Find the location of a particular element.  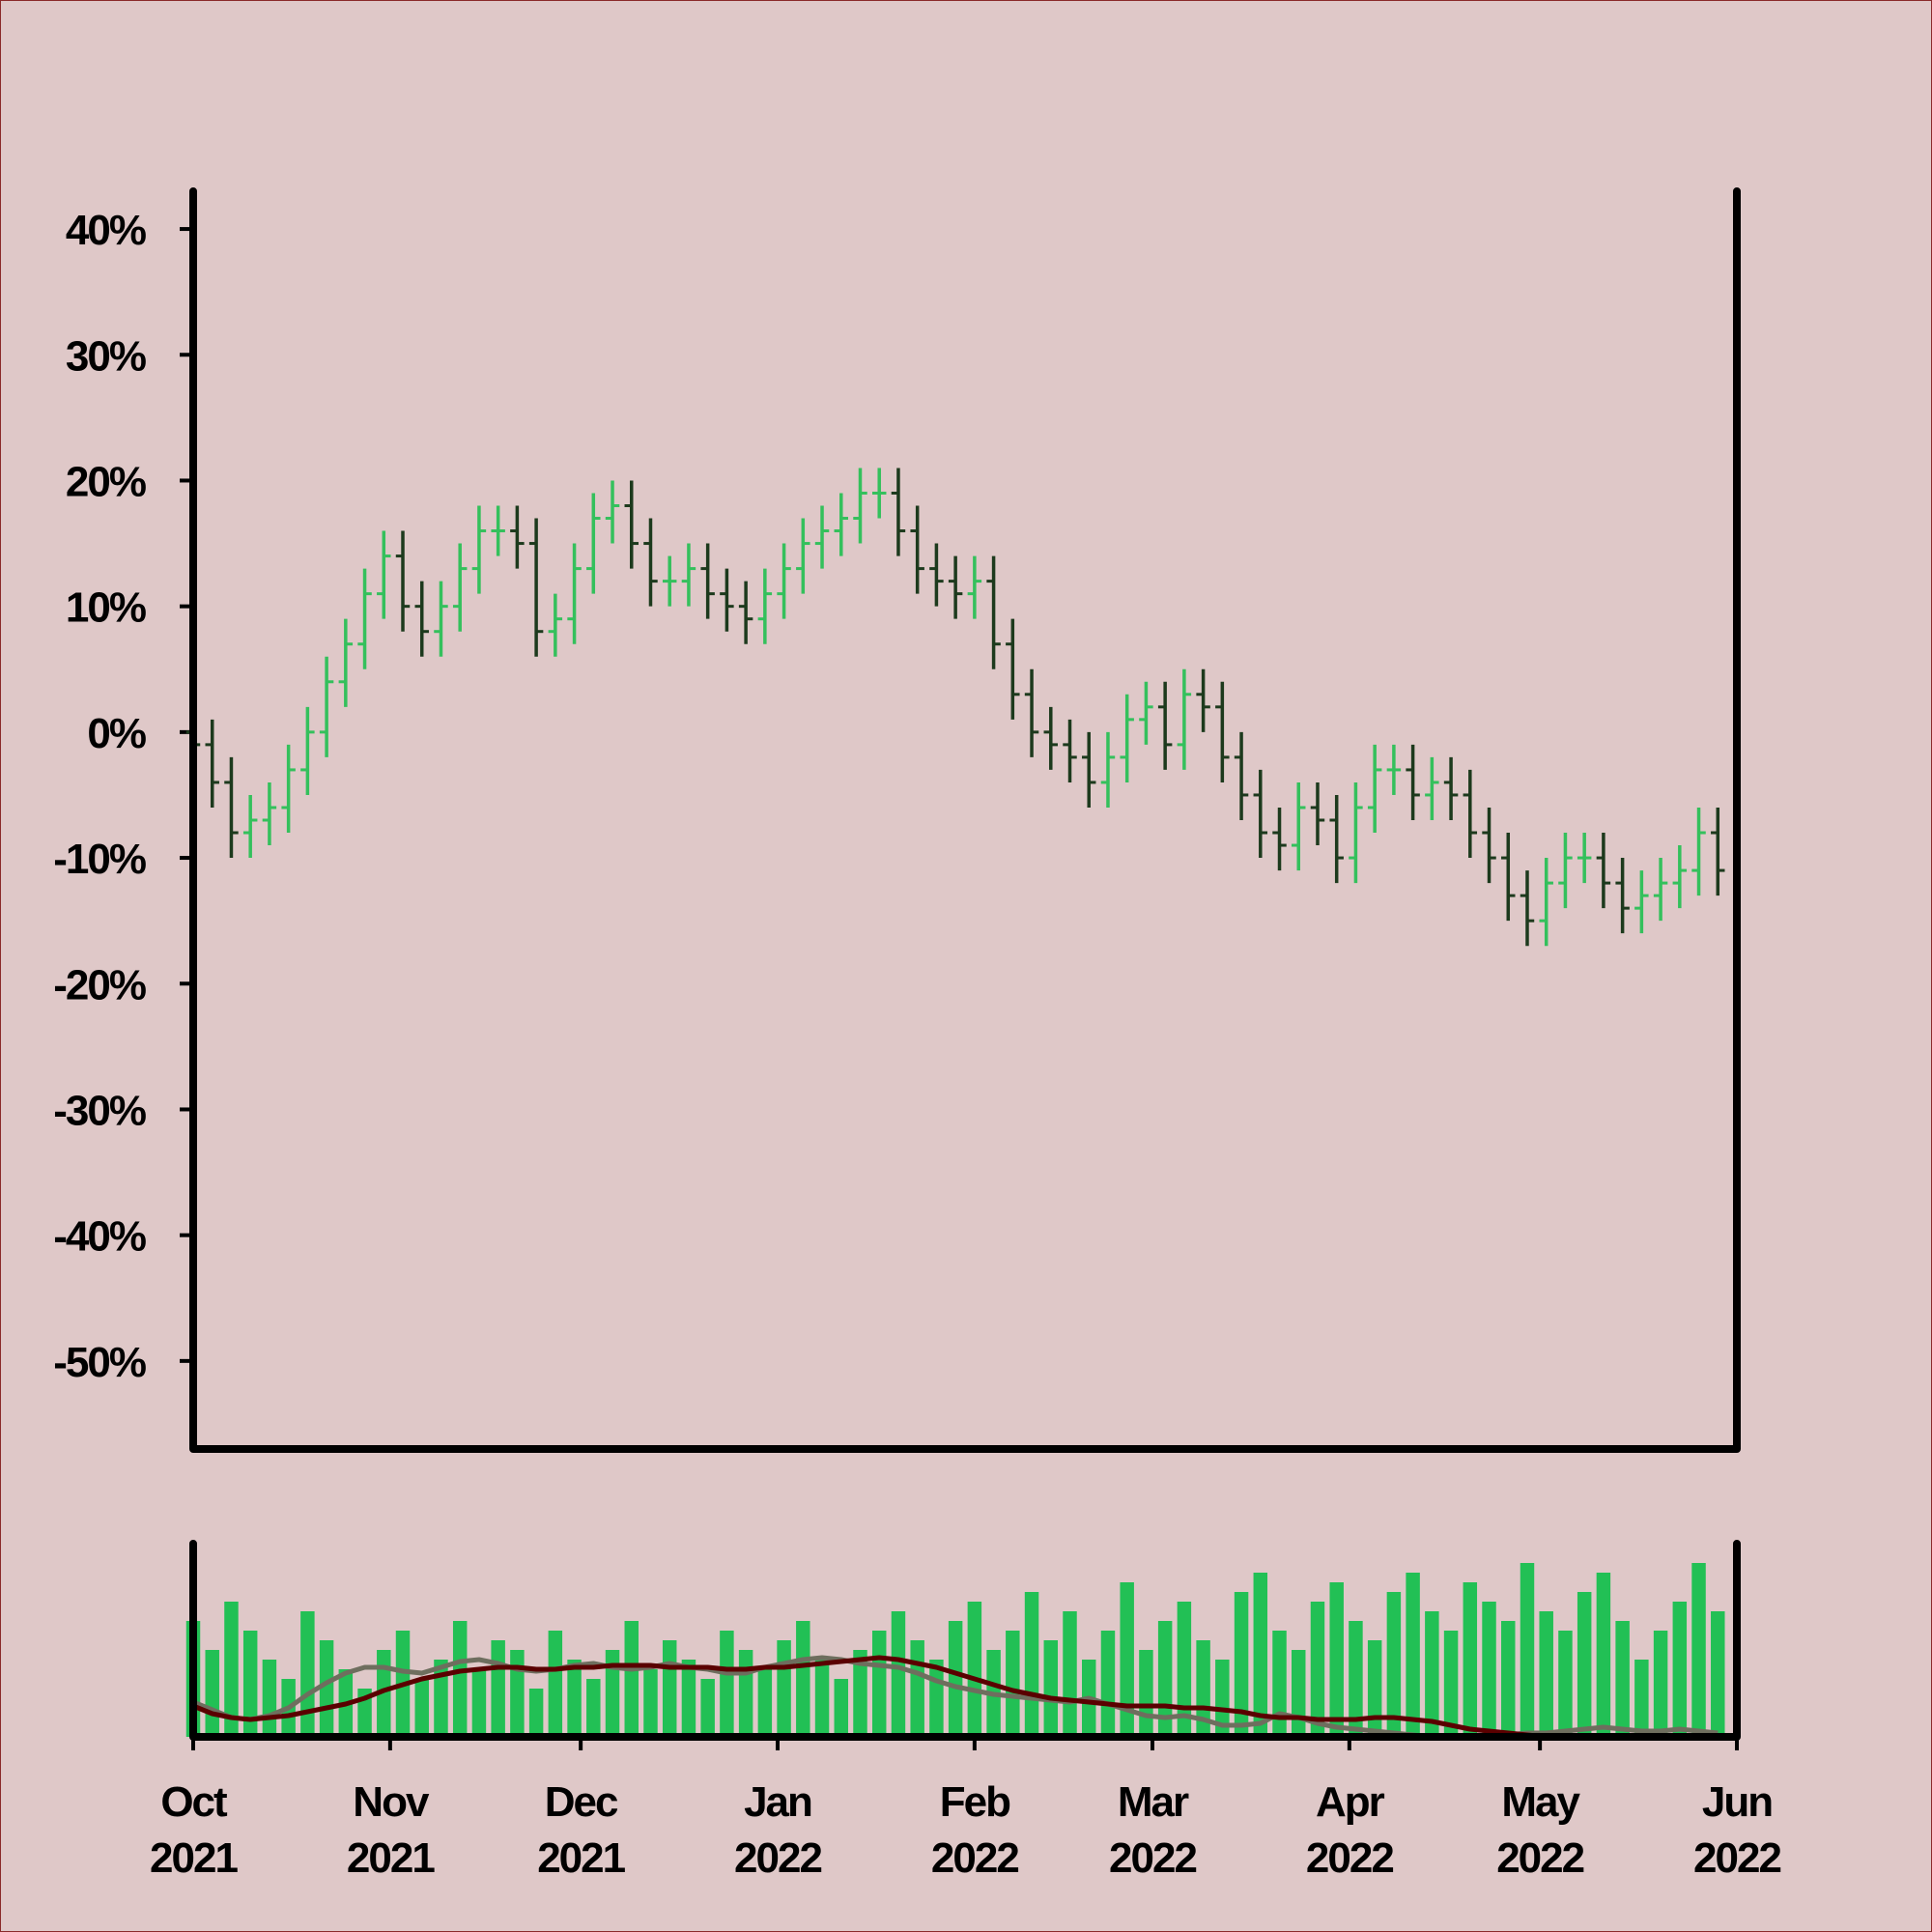

x-tick-label: Feb 2022 is located at coordinates (974, 1830).